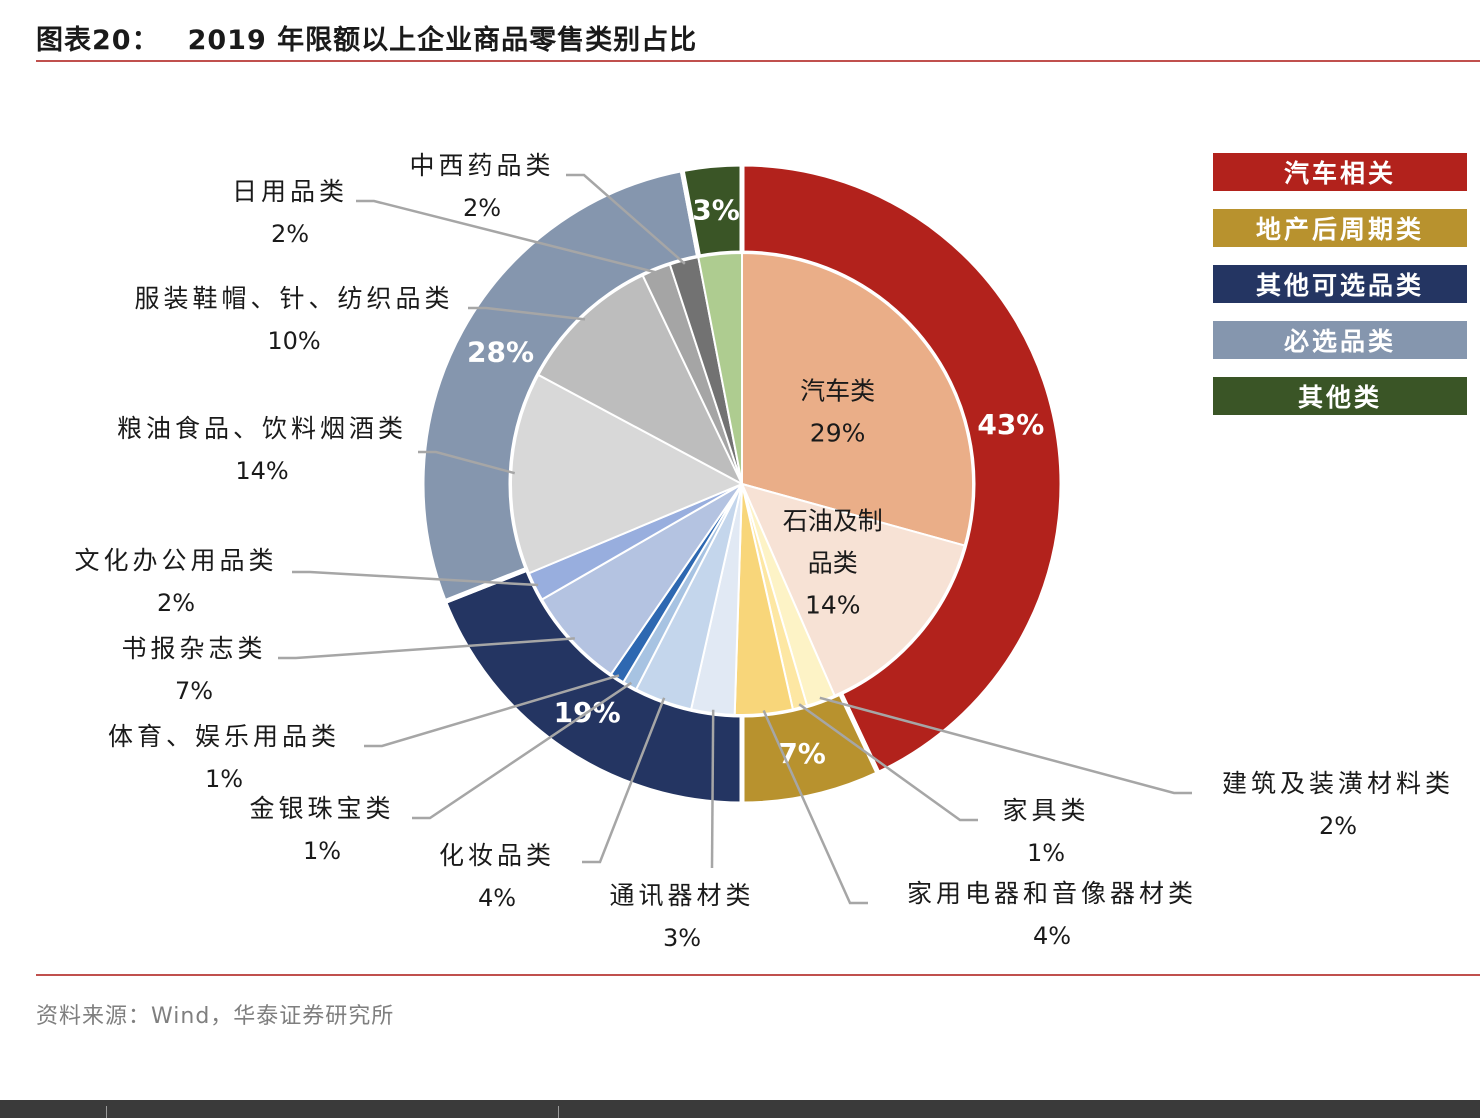 This screenshot has height=1118, width=1480. Describe the element at coordinates (481, 165) in the screenshot. I see `inner-slice-name: 中西药品类` at that location.